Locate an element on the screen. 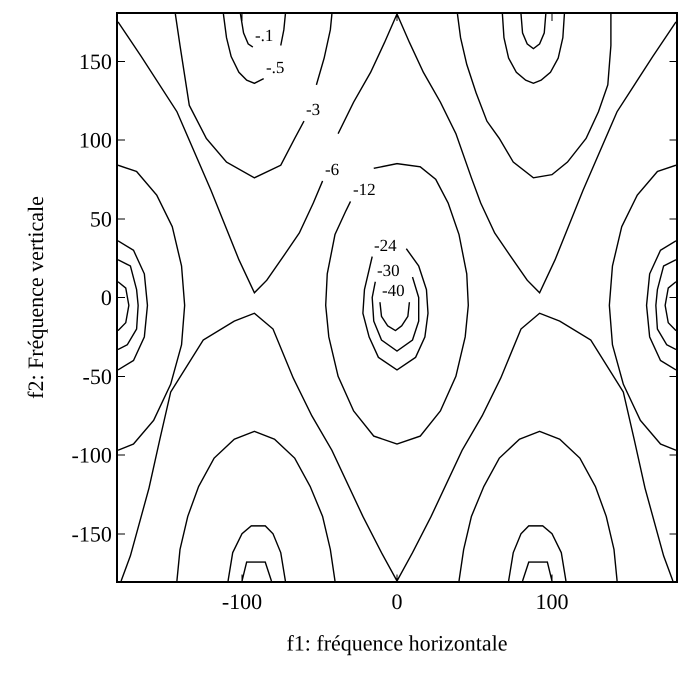  y-tick-label: 50 is located at coordinates (101, 219).